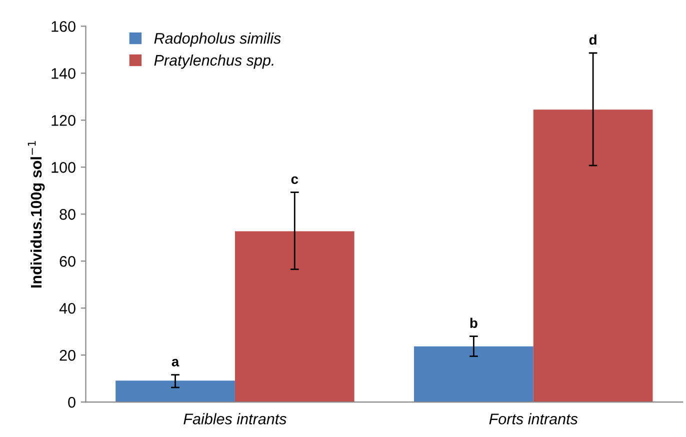 This screenshot has height=437, width=686. I want to click on legend-label: Pratylenchus spp., so click(214, 61).